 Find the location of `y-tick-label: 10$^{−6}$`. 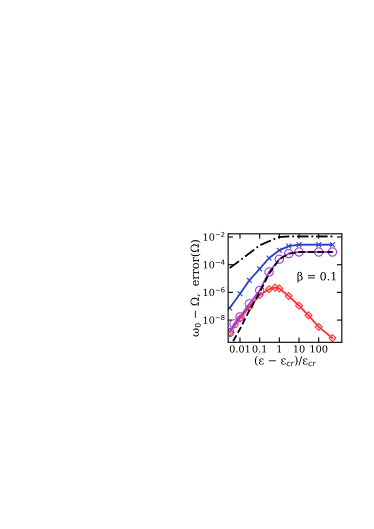

y-tick-label: 10$^{−6}$ is located at coordinates (214, 291).